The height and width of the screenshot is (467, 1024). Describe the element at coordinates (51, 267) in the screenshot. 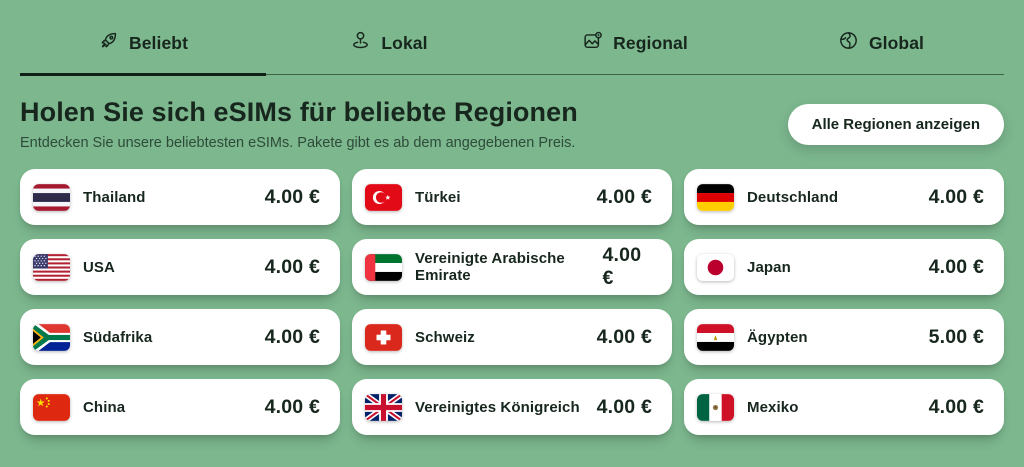

I see `flag-us-icon` at that location.